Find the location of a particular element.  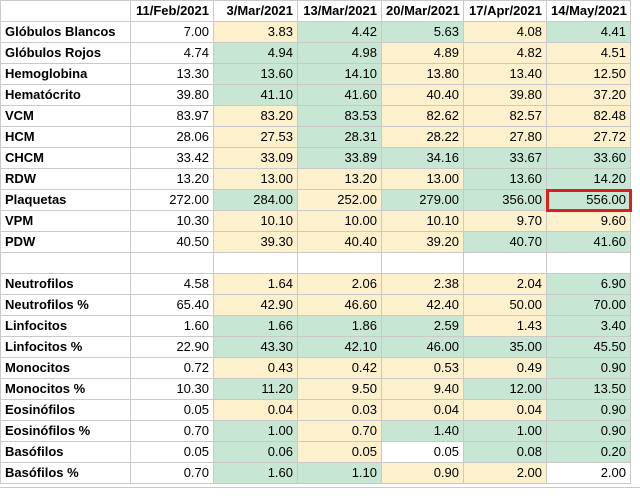

value-cell: 3.83 is located at coordinates (255, 32).